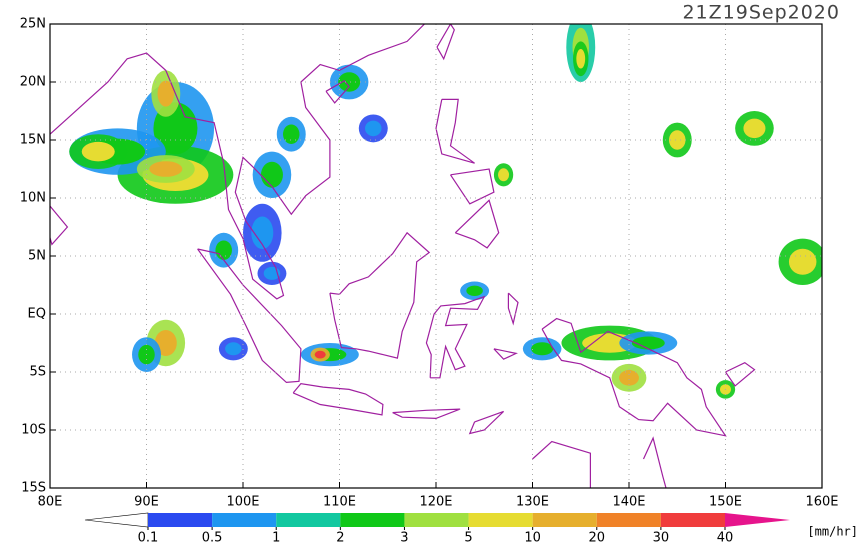  I want to click on lat-label: 25N, so click(33, 24).